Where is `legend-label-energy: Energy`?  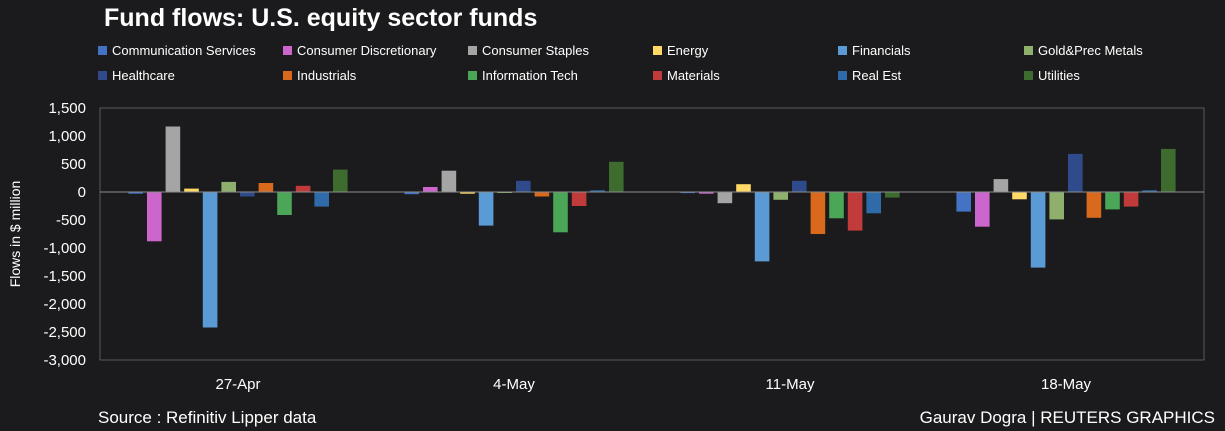 legend-label-energy: Energy is located at coordinates (688, 50).